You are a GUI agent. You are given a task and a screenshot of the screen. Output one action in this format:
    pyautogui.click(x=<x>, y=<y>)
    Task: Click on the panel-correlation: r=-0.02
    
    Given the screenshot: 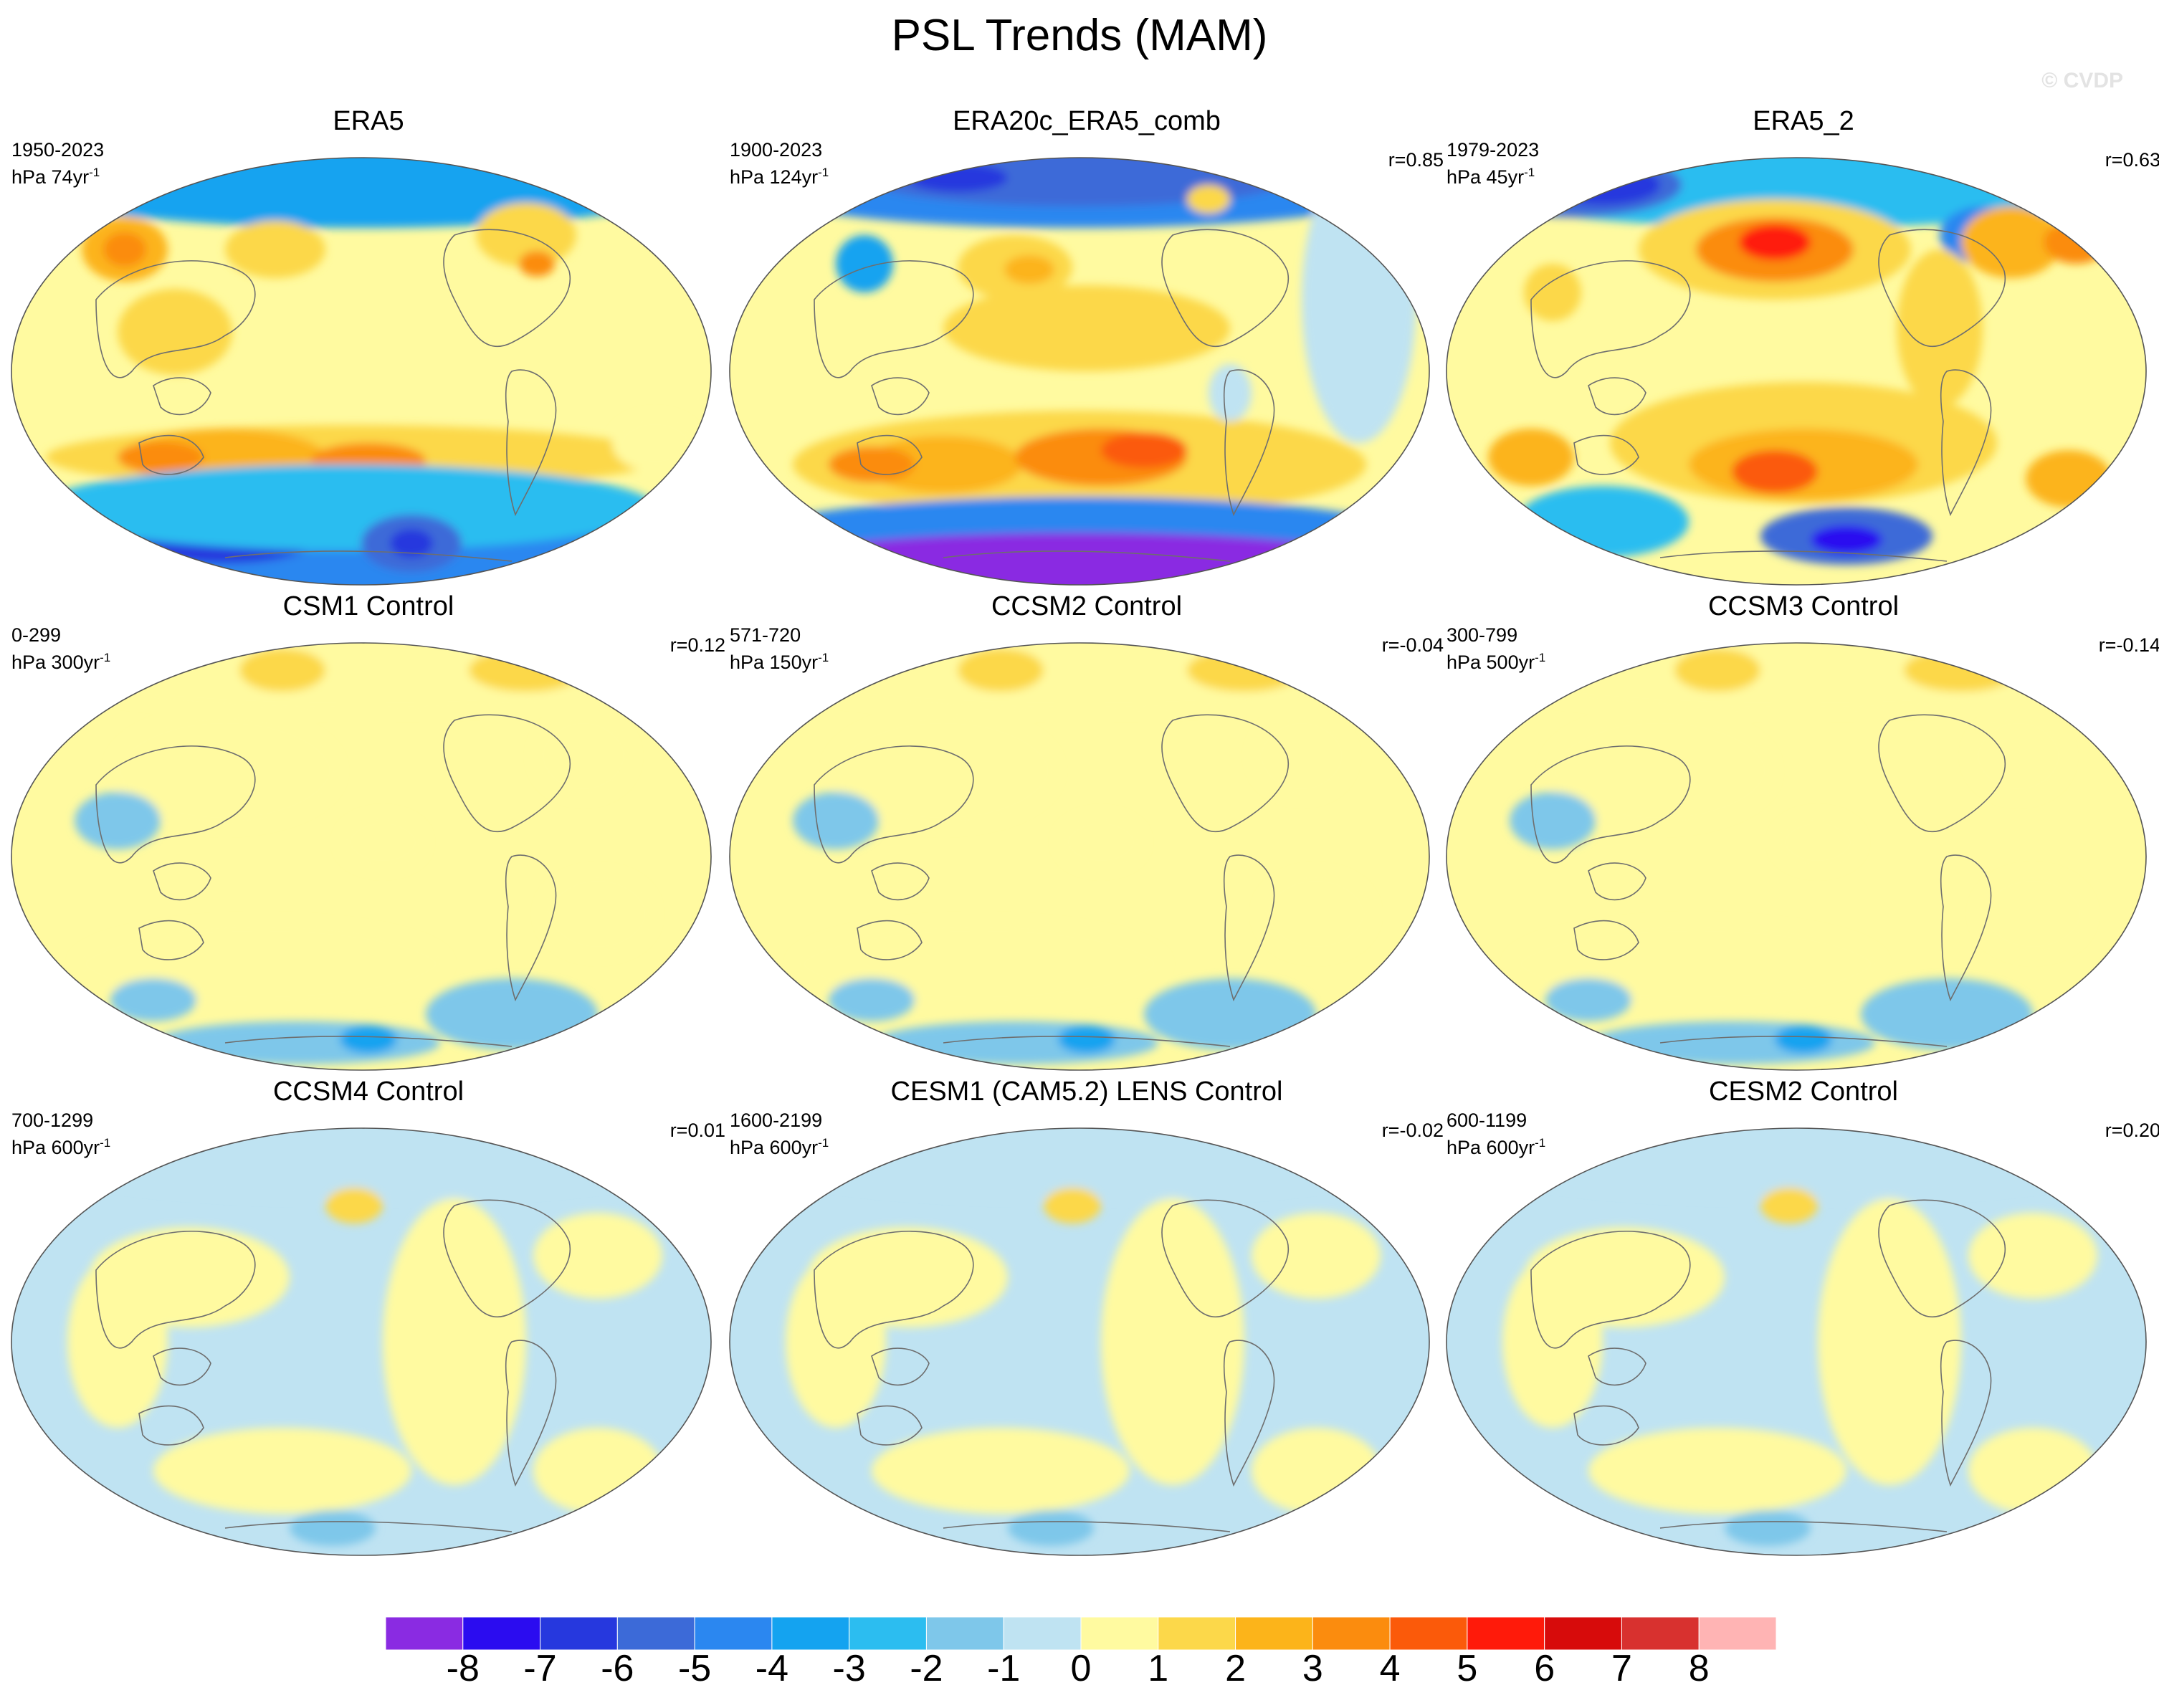 What is the action you would take?
    pyautogui.click(x=1412, y=1130)
    